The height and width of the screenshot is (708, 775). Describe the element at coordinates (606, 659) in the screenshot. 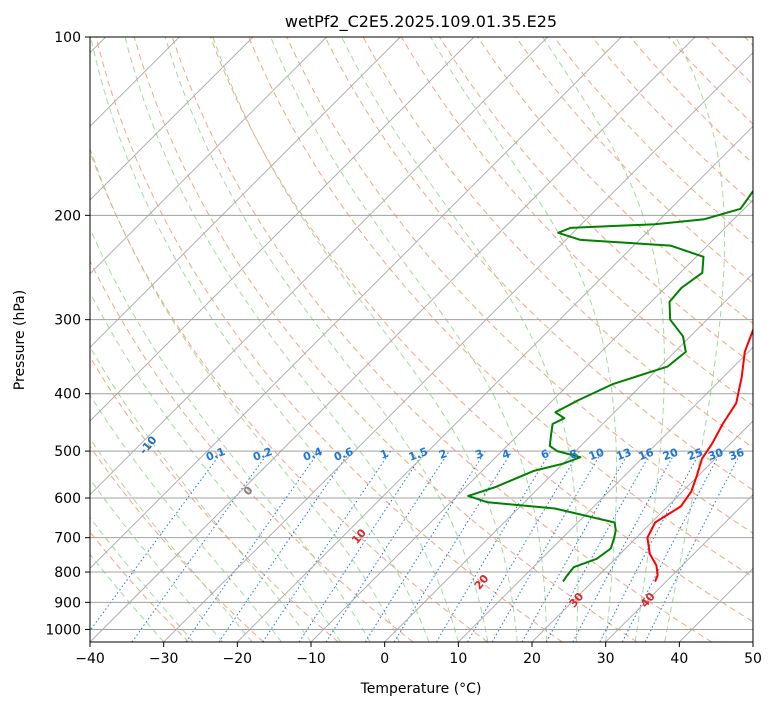

I see `x-tick-label: 30` at that location.